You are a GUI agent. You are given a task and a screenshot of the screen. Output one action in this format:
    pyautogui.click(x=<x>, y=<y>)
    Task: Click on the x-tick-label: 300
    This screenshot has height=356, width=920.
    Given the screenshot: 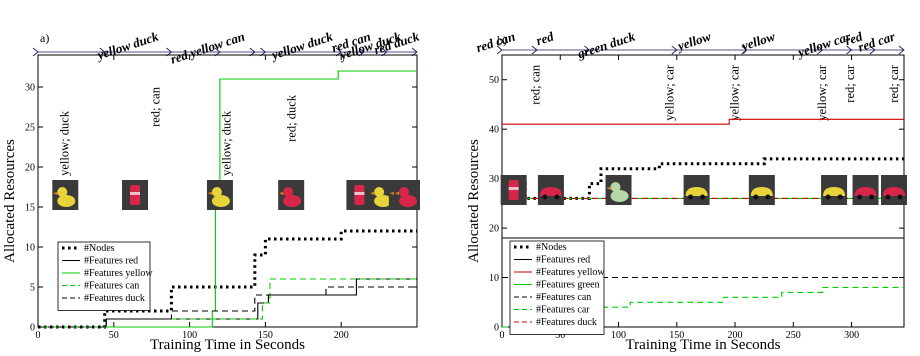 What is the action you would take?
    pyautogui.click(x=851, y=335)
    